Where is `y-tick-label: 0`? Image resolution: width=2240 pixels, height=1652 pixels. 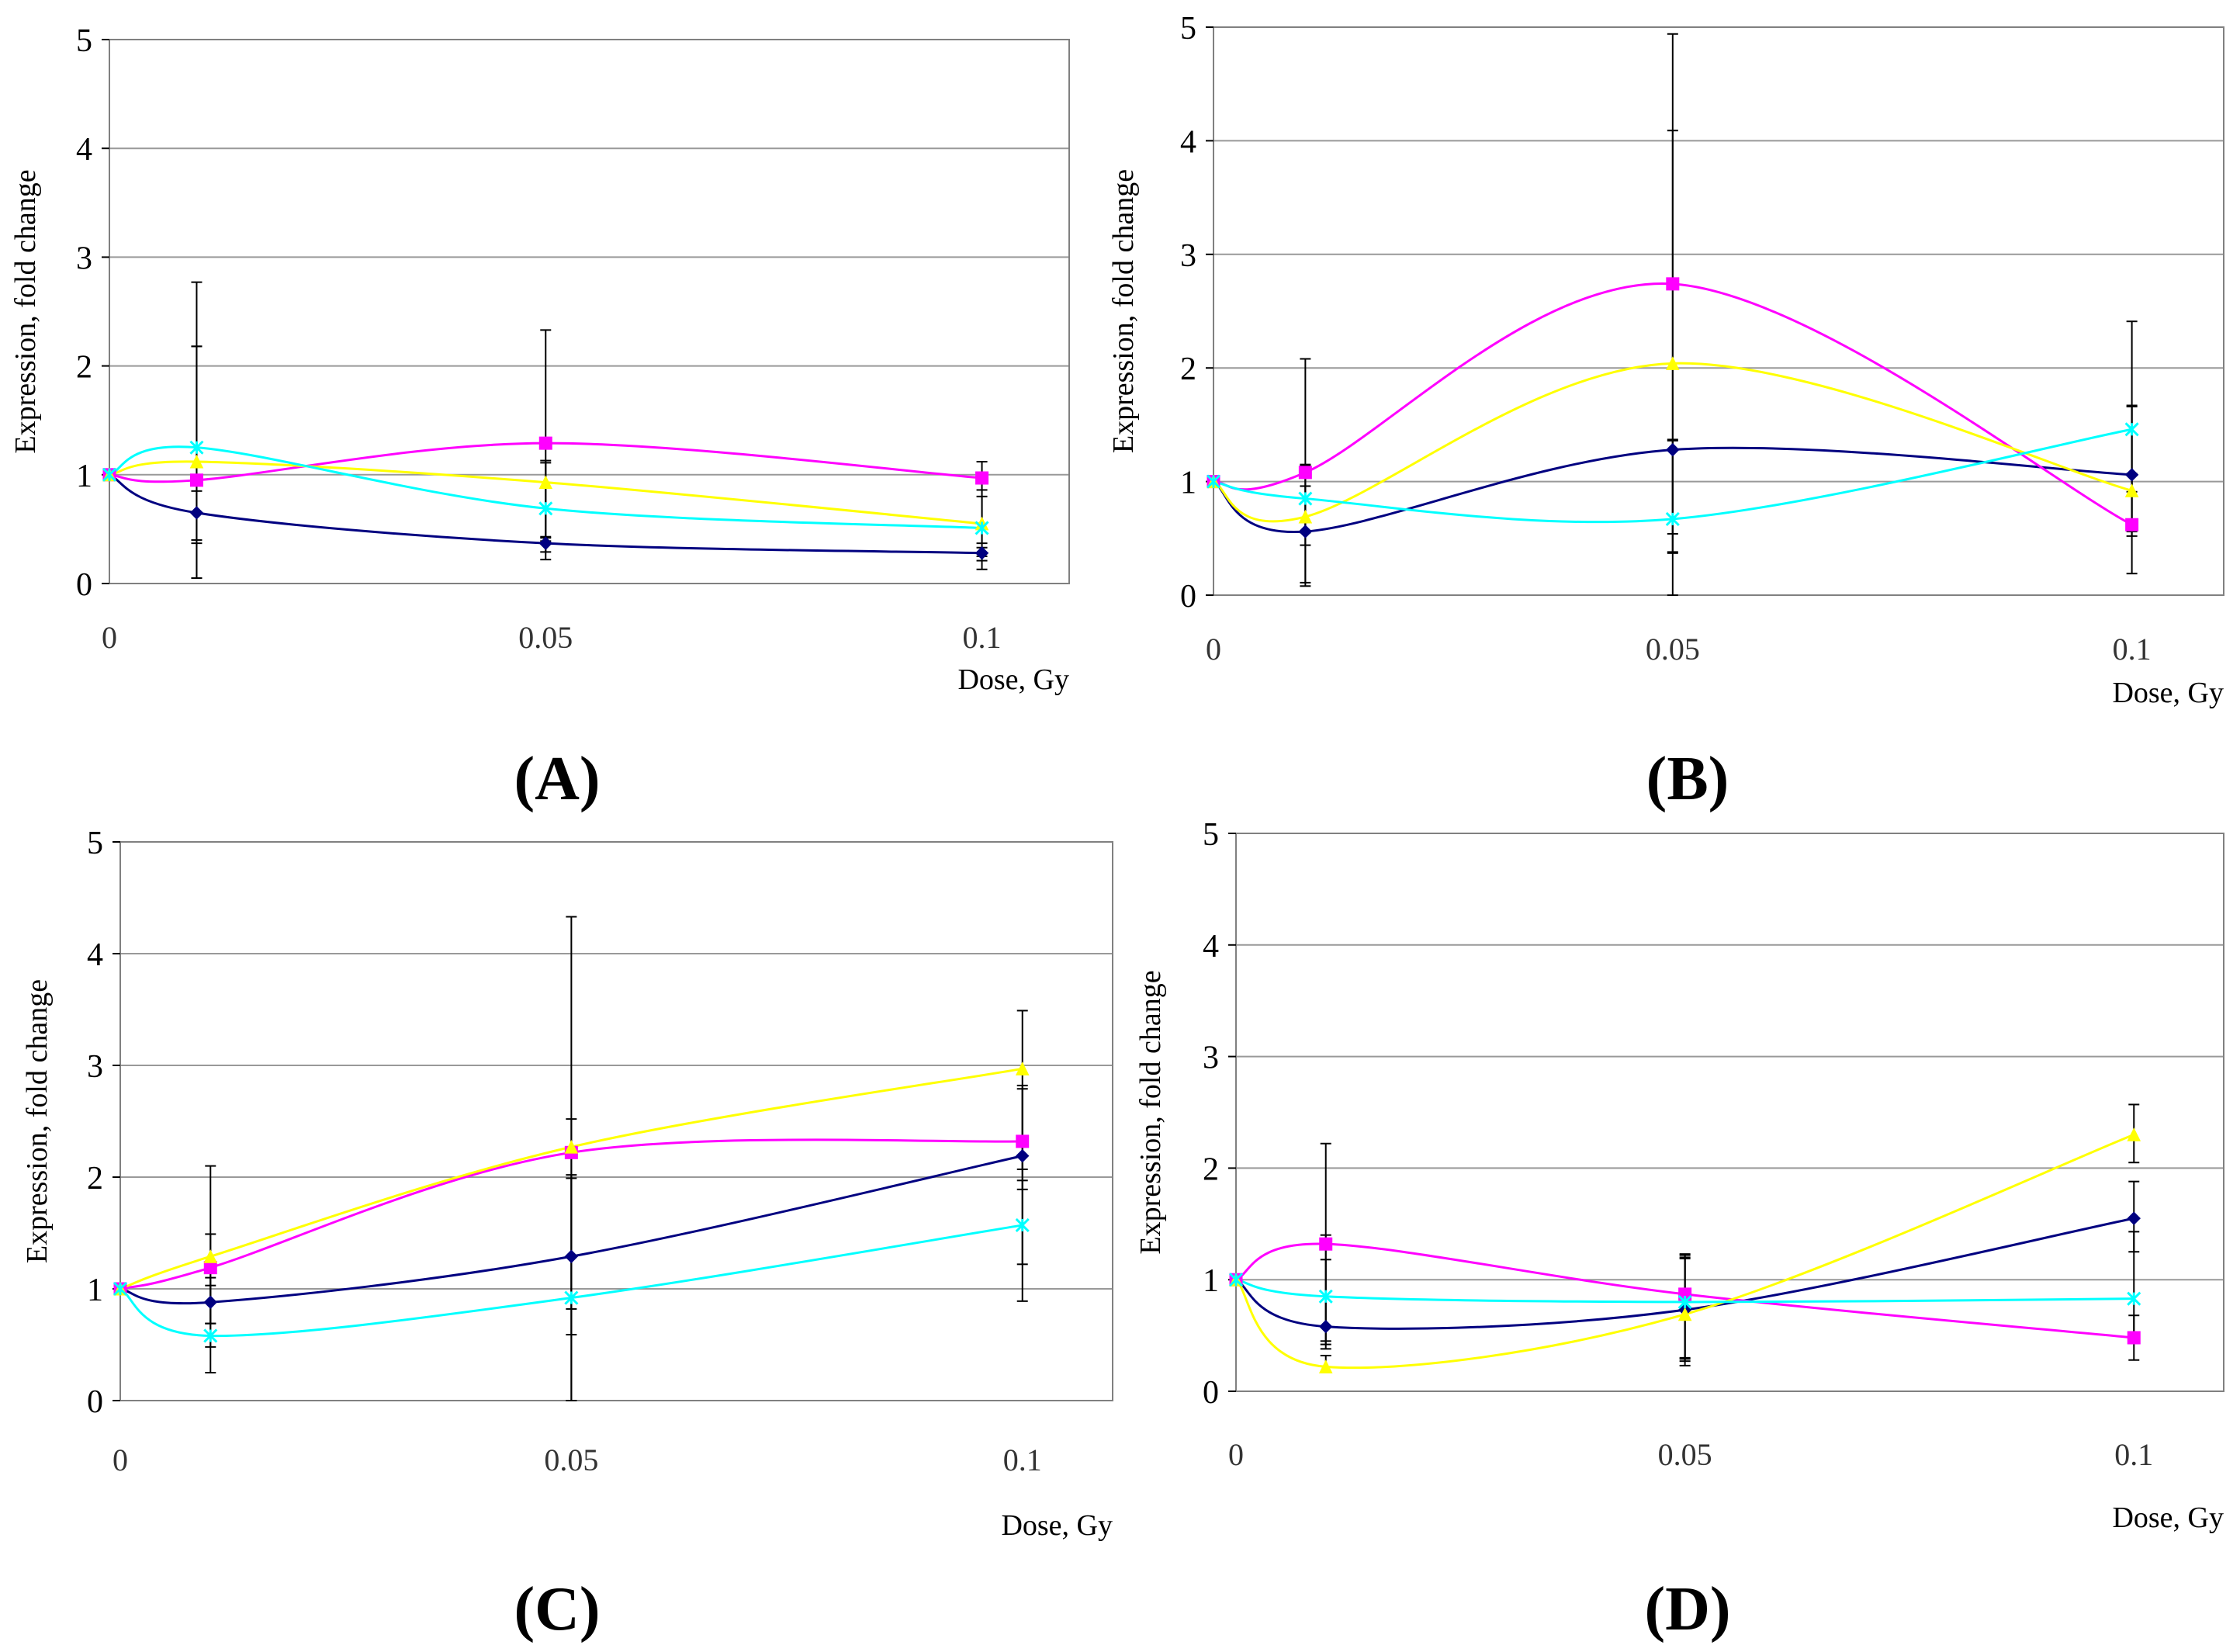 y-tick-label: 0 is located at coordinates (84, 585).